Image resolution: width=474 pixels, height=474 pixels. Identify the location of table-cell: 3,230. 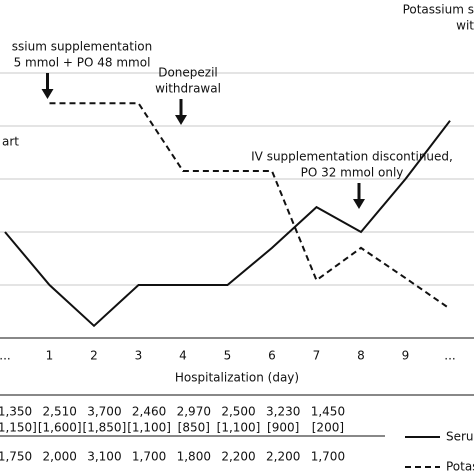
(283, 412).